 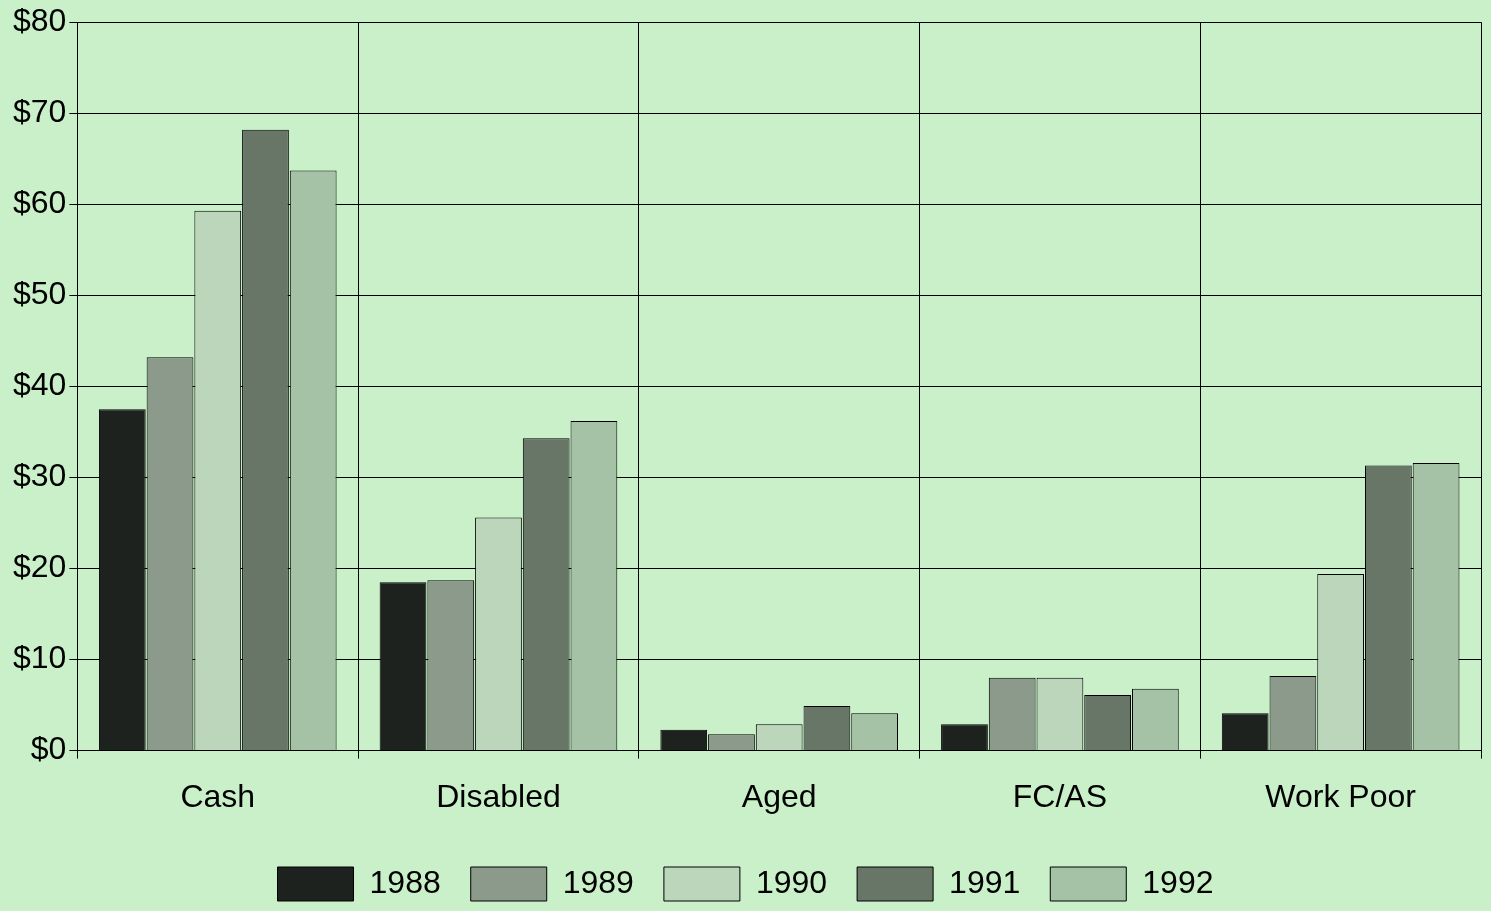 I want to click on y-tick-label: $20, so click(x=40, y=566).